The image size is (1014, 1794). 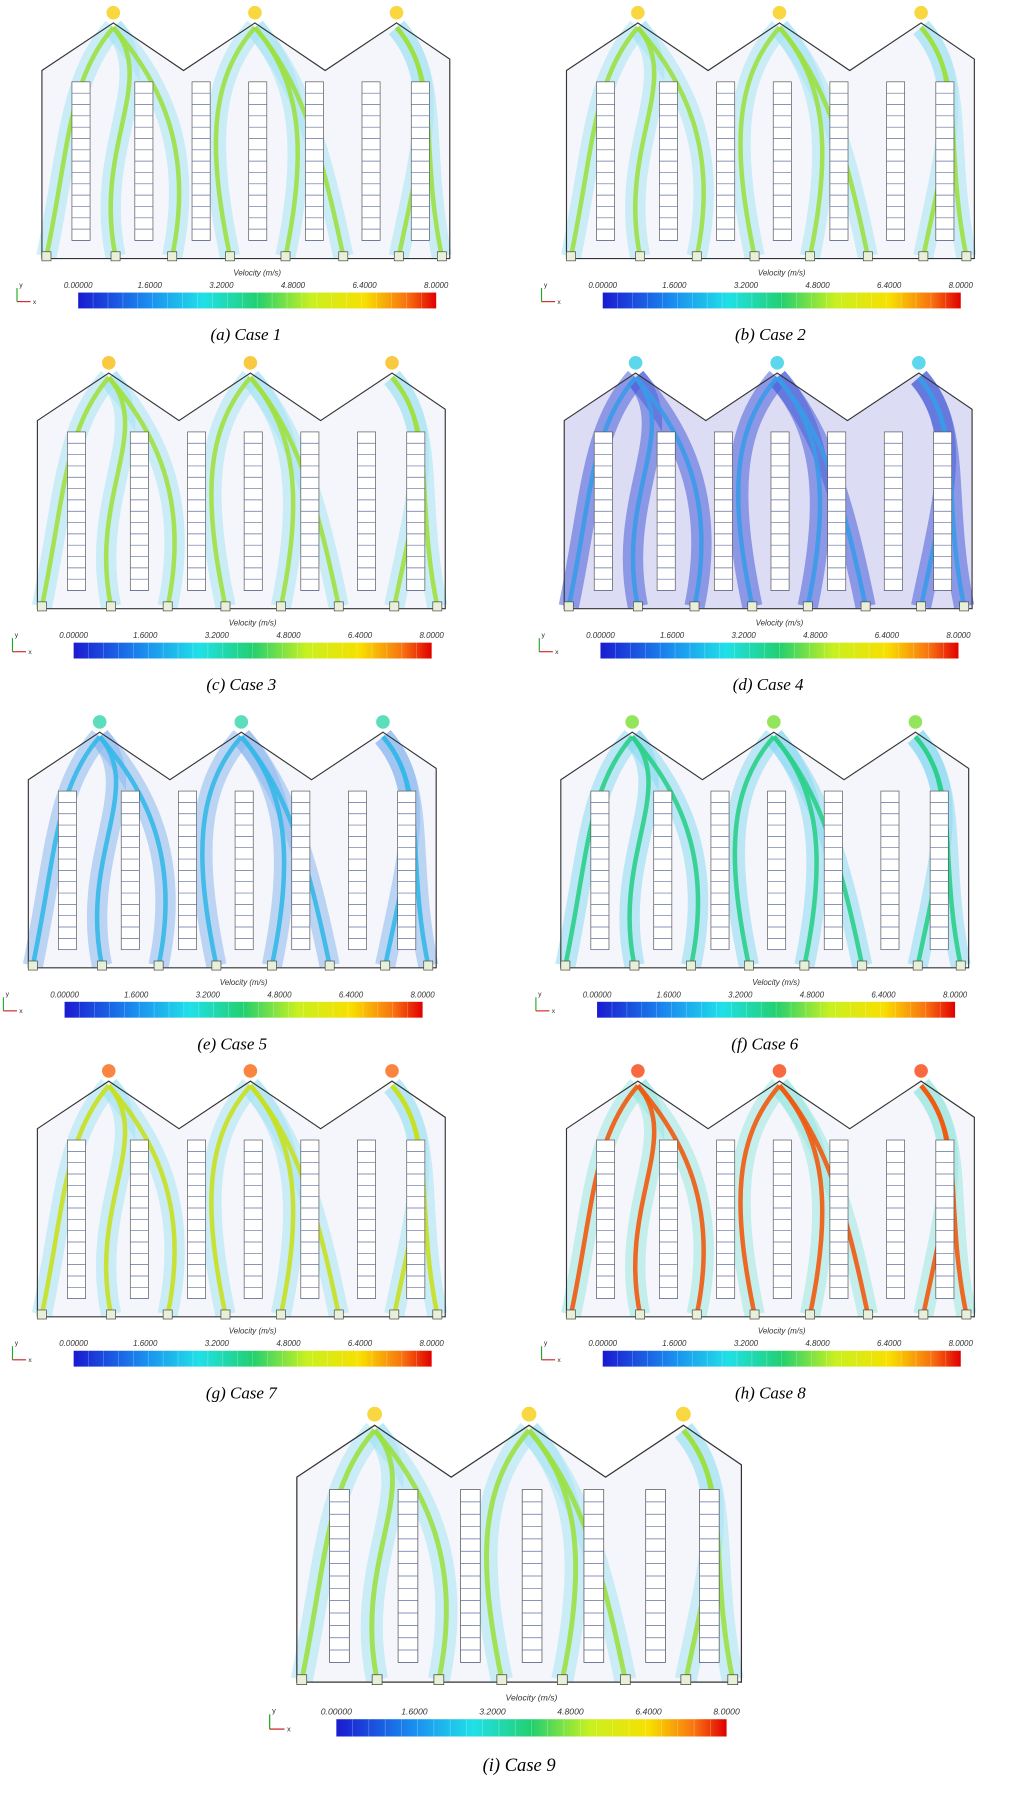 What do you see at coordinates (764, 1043) in the screenshot?
I see `caption: (f) Case 6` at bounding box center [764, 1043].